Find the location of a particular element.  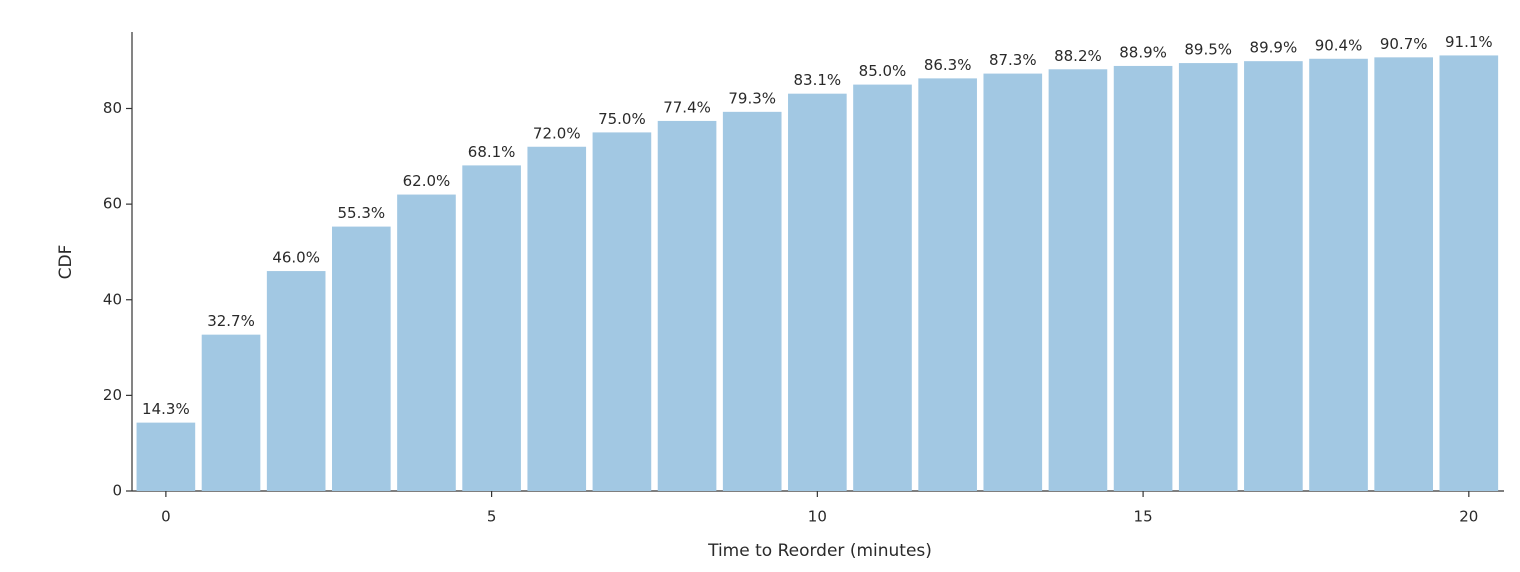

y-axis-label: CDF is located at coordinates (66, 262).